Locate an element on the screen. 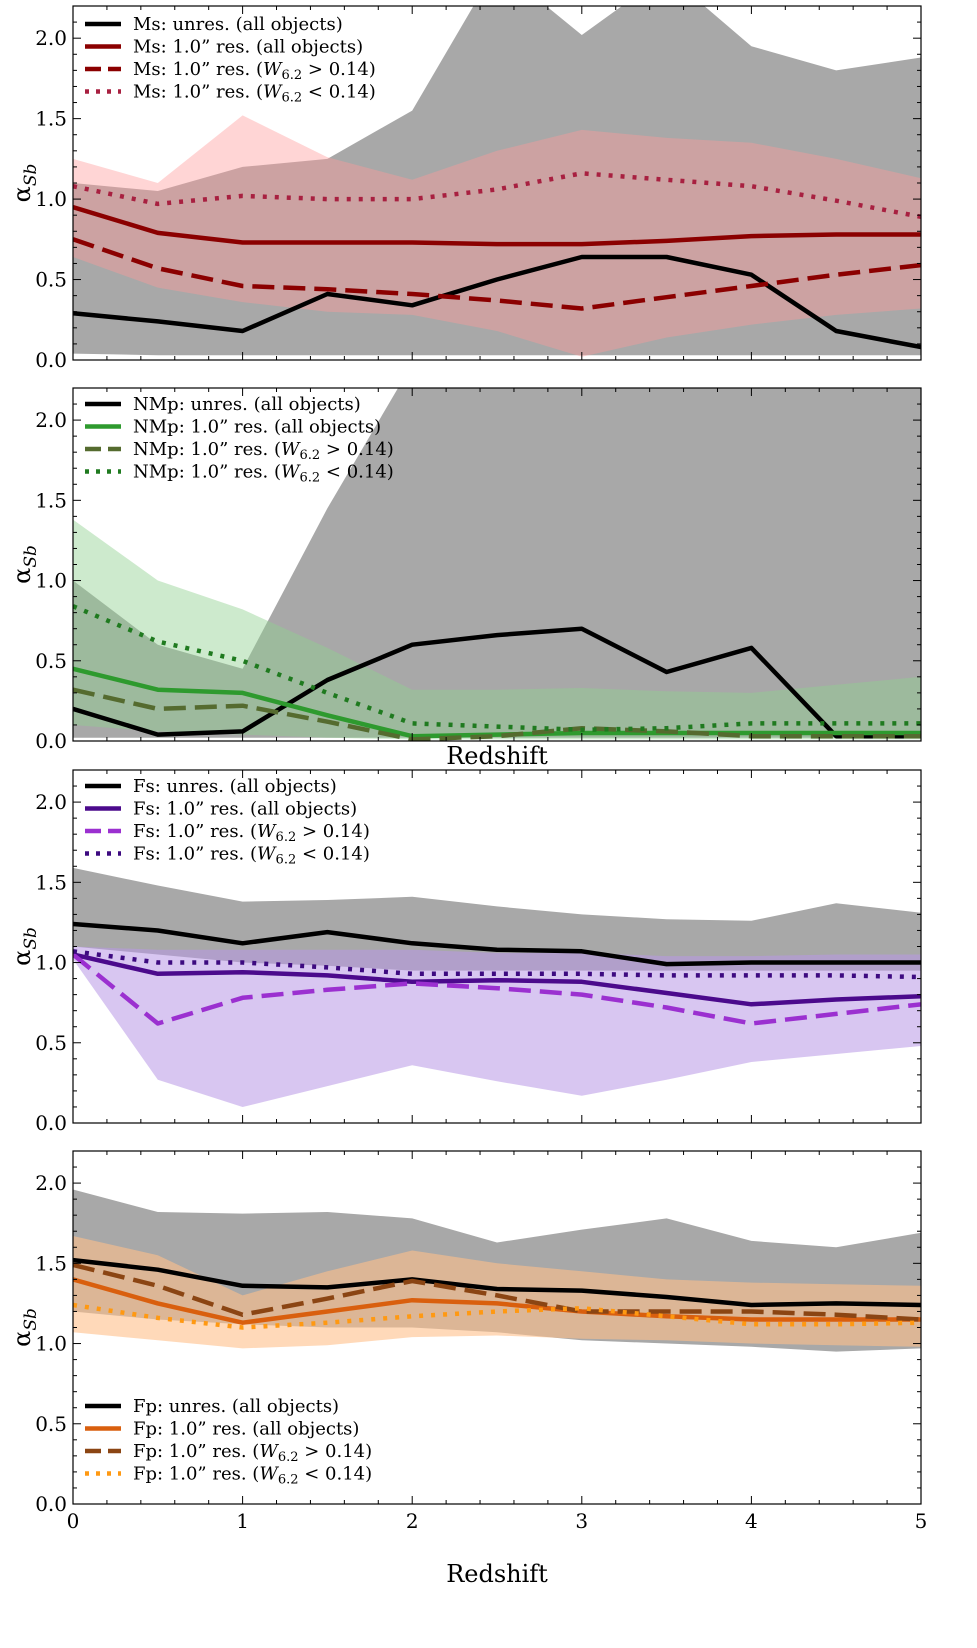 The image size is (977, 1648). x-tick-label: 0 is located at coordinates (73, 1521).